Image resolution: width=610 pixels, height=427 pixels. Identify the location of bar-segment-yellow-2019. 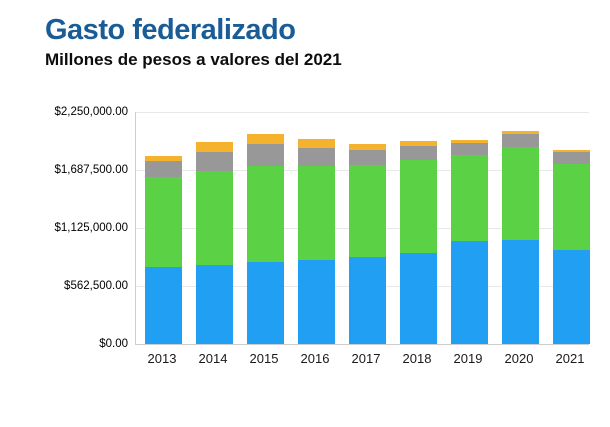
(469, 141).